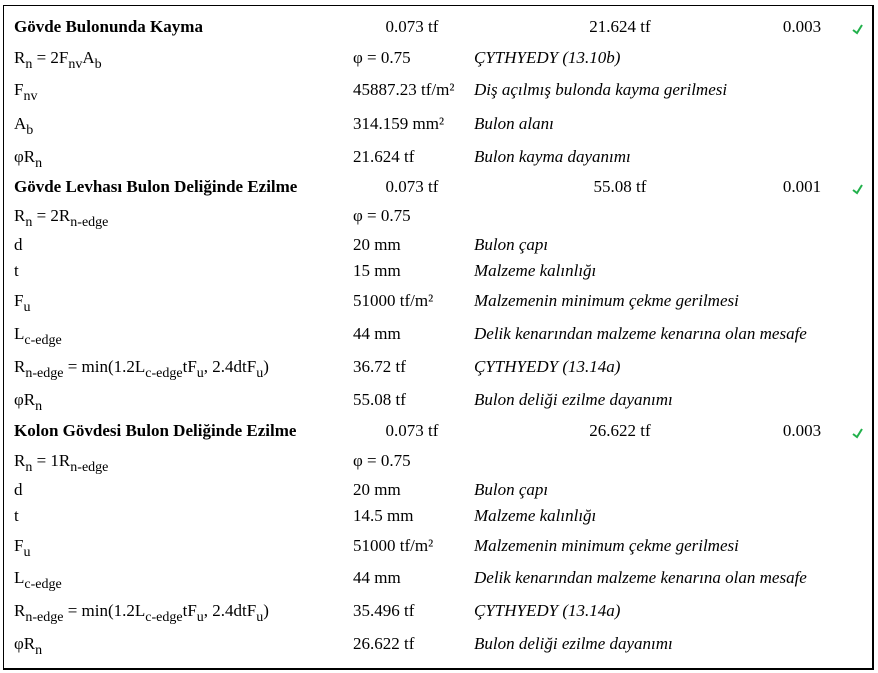 The height and width of the screenshot is (673, 878). Describe the element at coordinates (20, 123) in the screenshot. I see `symbol-text: A` at that location.